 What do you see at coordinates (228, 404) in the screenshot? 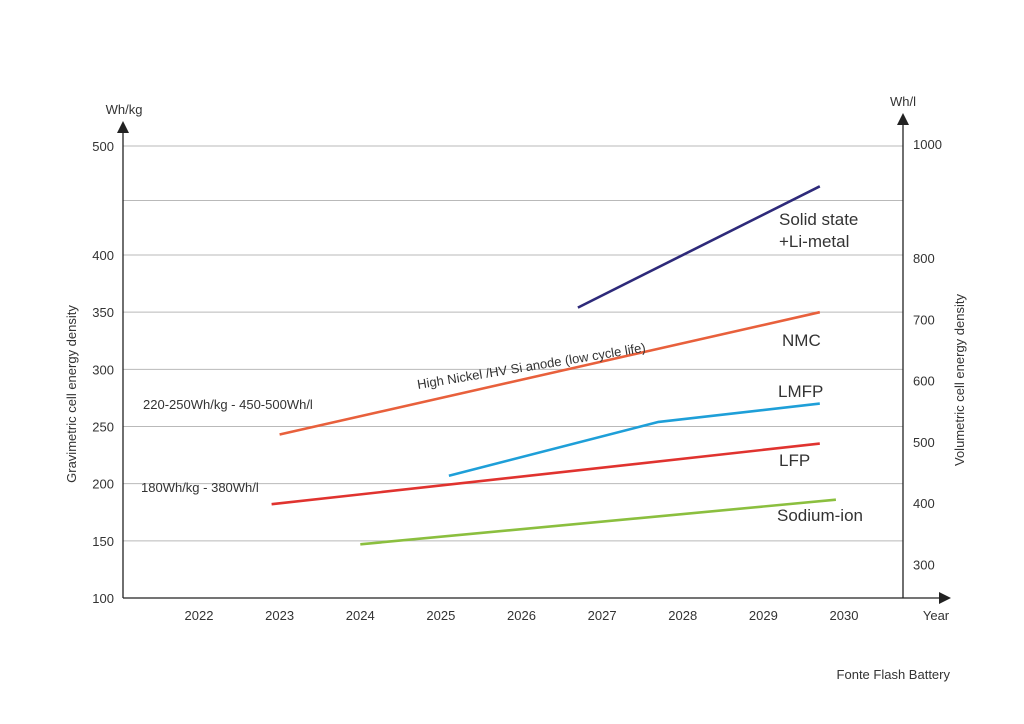
I see `annotation-nmc-range: 220-250Wh/kg - 450-500Wh/l` at bounding box center [228, 404].